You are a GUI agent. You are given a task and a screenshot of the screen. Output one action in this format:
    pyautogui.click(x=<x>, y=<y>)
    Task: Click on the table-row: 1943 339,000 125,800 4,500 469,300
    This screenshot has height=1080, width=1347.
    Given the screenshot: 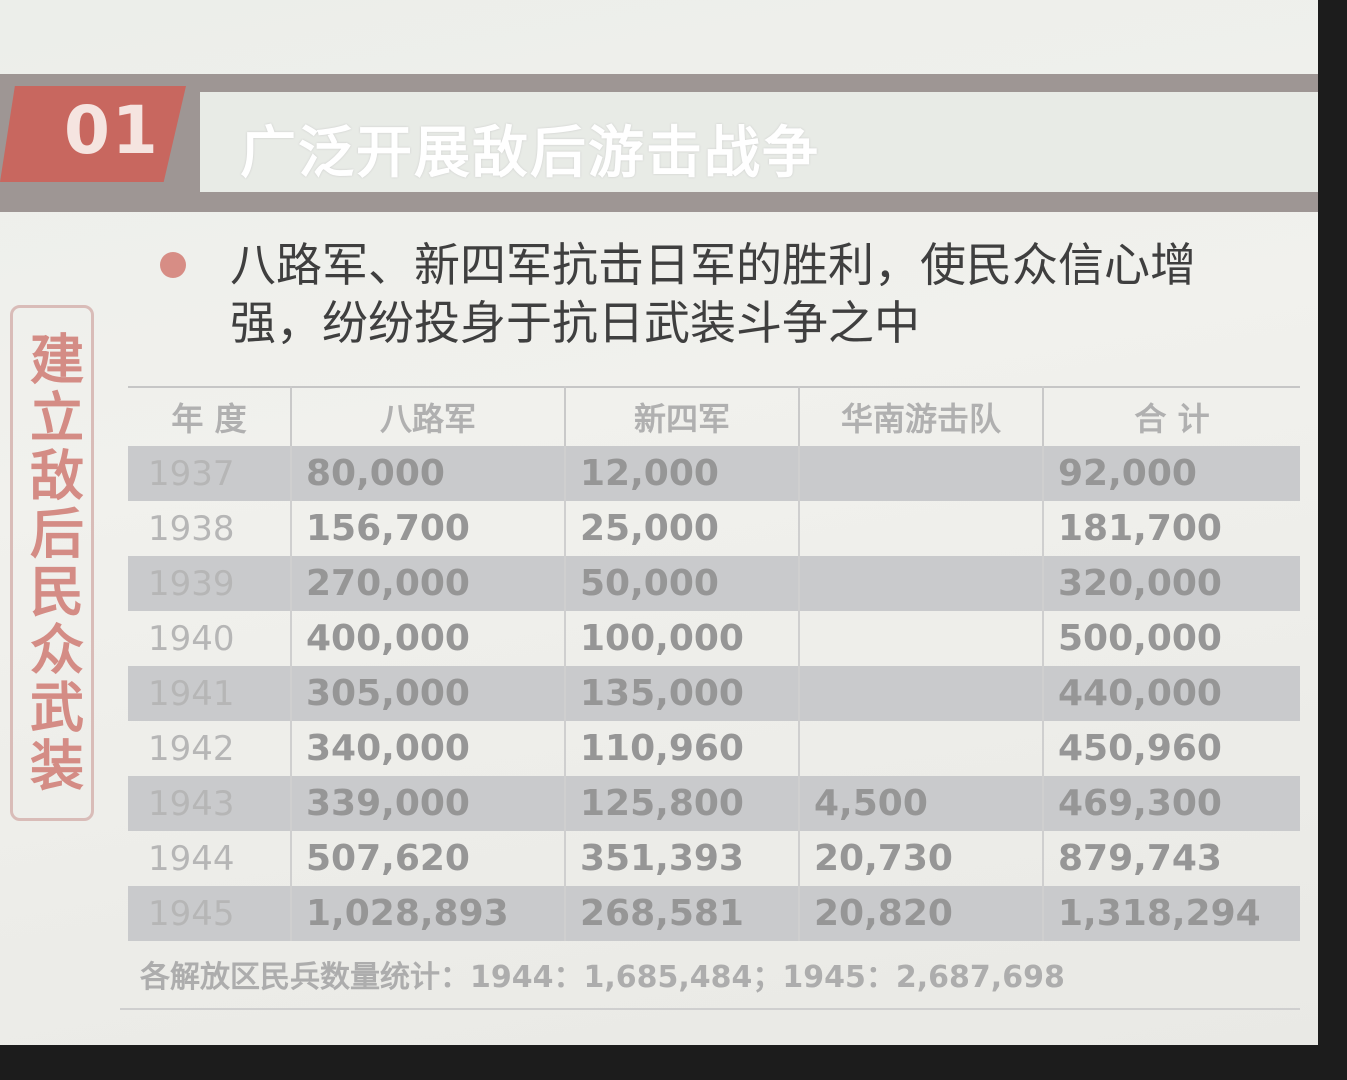 What is the action you would take?
    pyautogui.click(x=714, y=803)
    